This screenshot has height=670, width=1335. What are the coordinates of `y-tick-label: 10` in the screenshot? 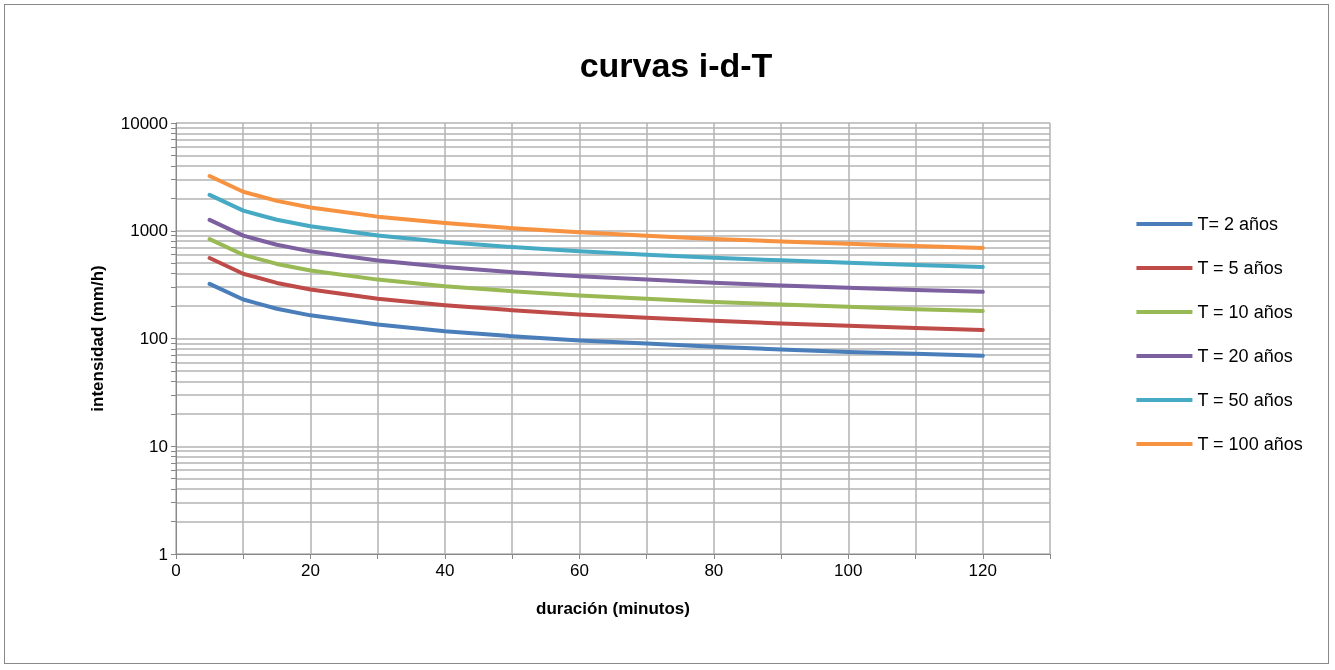 It's located at (158, 446).